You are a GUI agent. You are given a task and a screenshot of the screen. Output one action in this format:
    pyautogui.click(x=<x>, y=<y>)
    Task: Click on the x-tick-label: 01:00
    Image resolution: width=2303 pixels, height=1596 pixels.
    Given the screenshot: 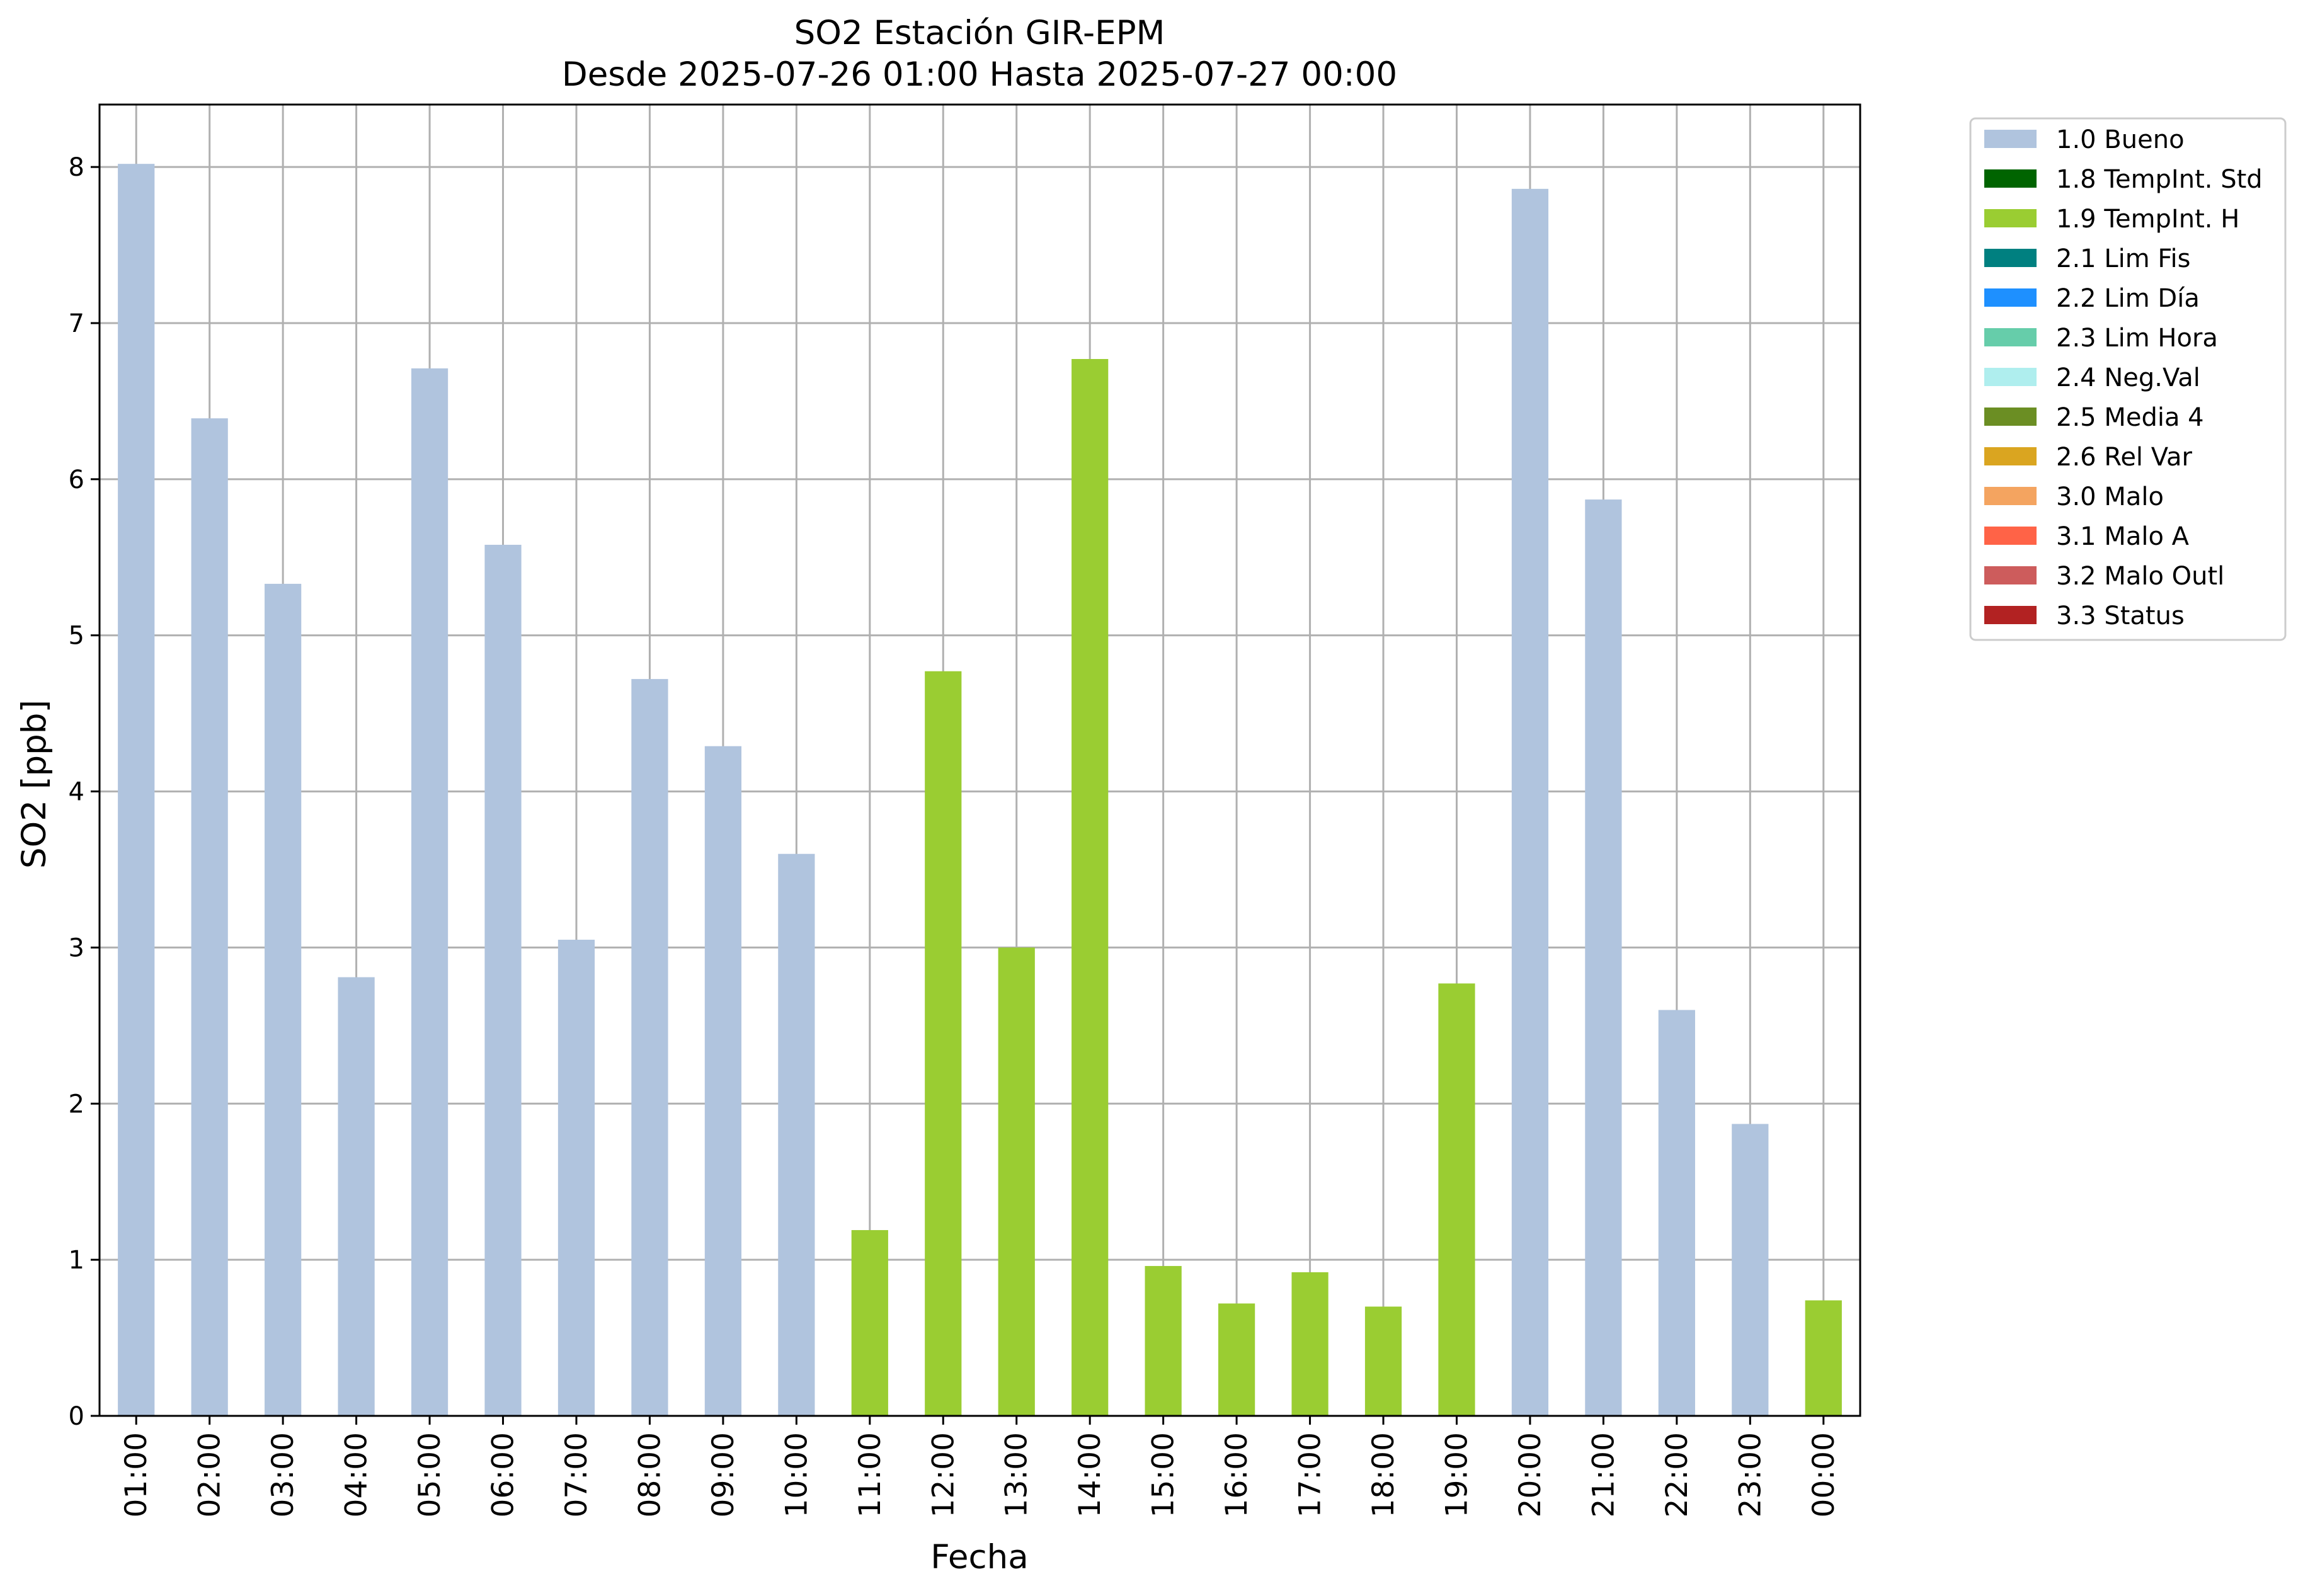 What is the action you would take?
    pyautogui.click(x=137, y=1474)
    